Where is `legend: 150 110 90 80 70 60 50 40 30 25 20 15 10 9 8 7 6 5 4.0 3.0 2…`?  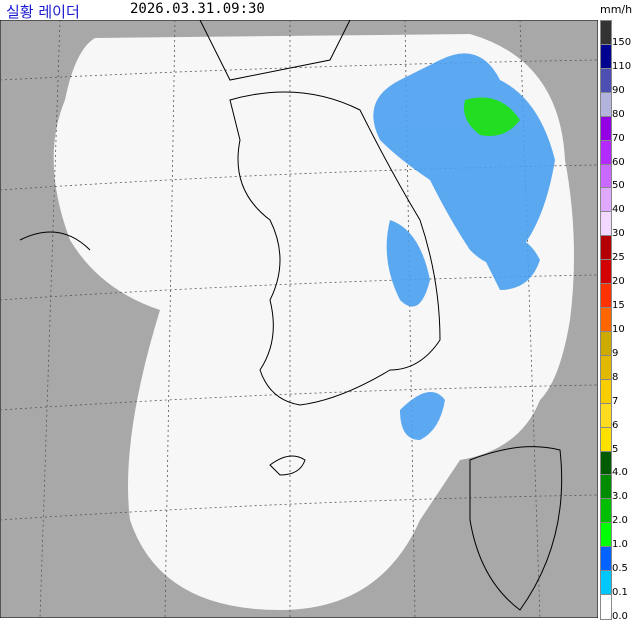 legend: 150 110 90 80 70 60 50 40 30 25 20 15 10 9 8 7 6 5 4.0 3.0 2… is located at coordinates (616, 321).